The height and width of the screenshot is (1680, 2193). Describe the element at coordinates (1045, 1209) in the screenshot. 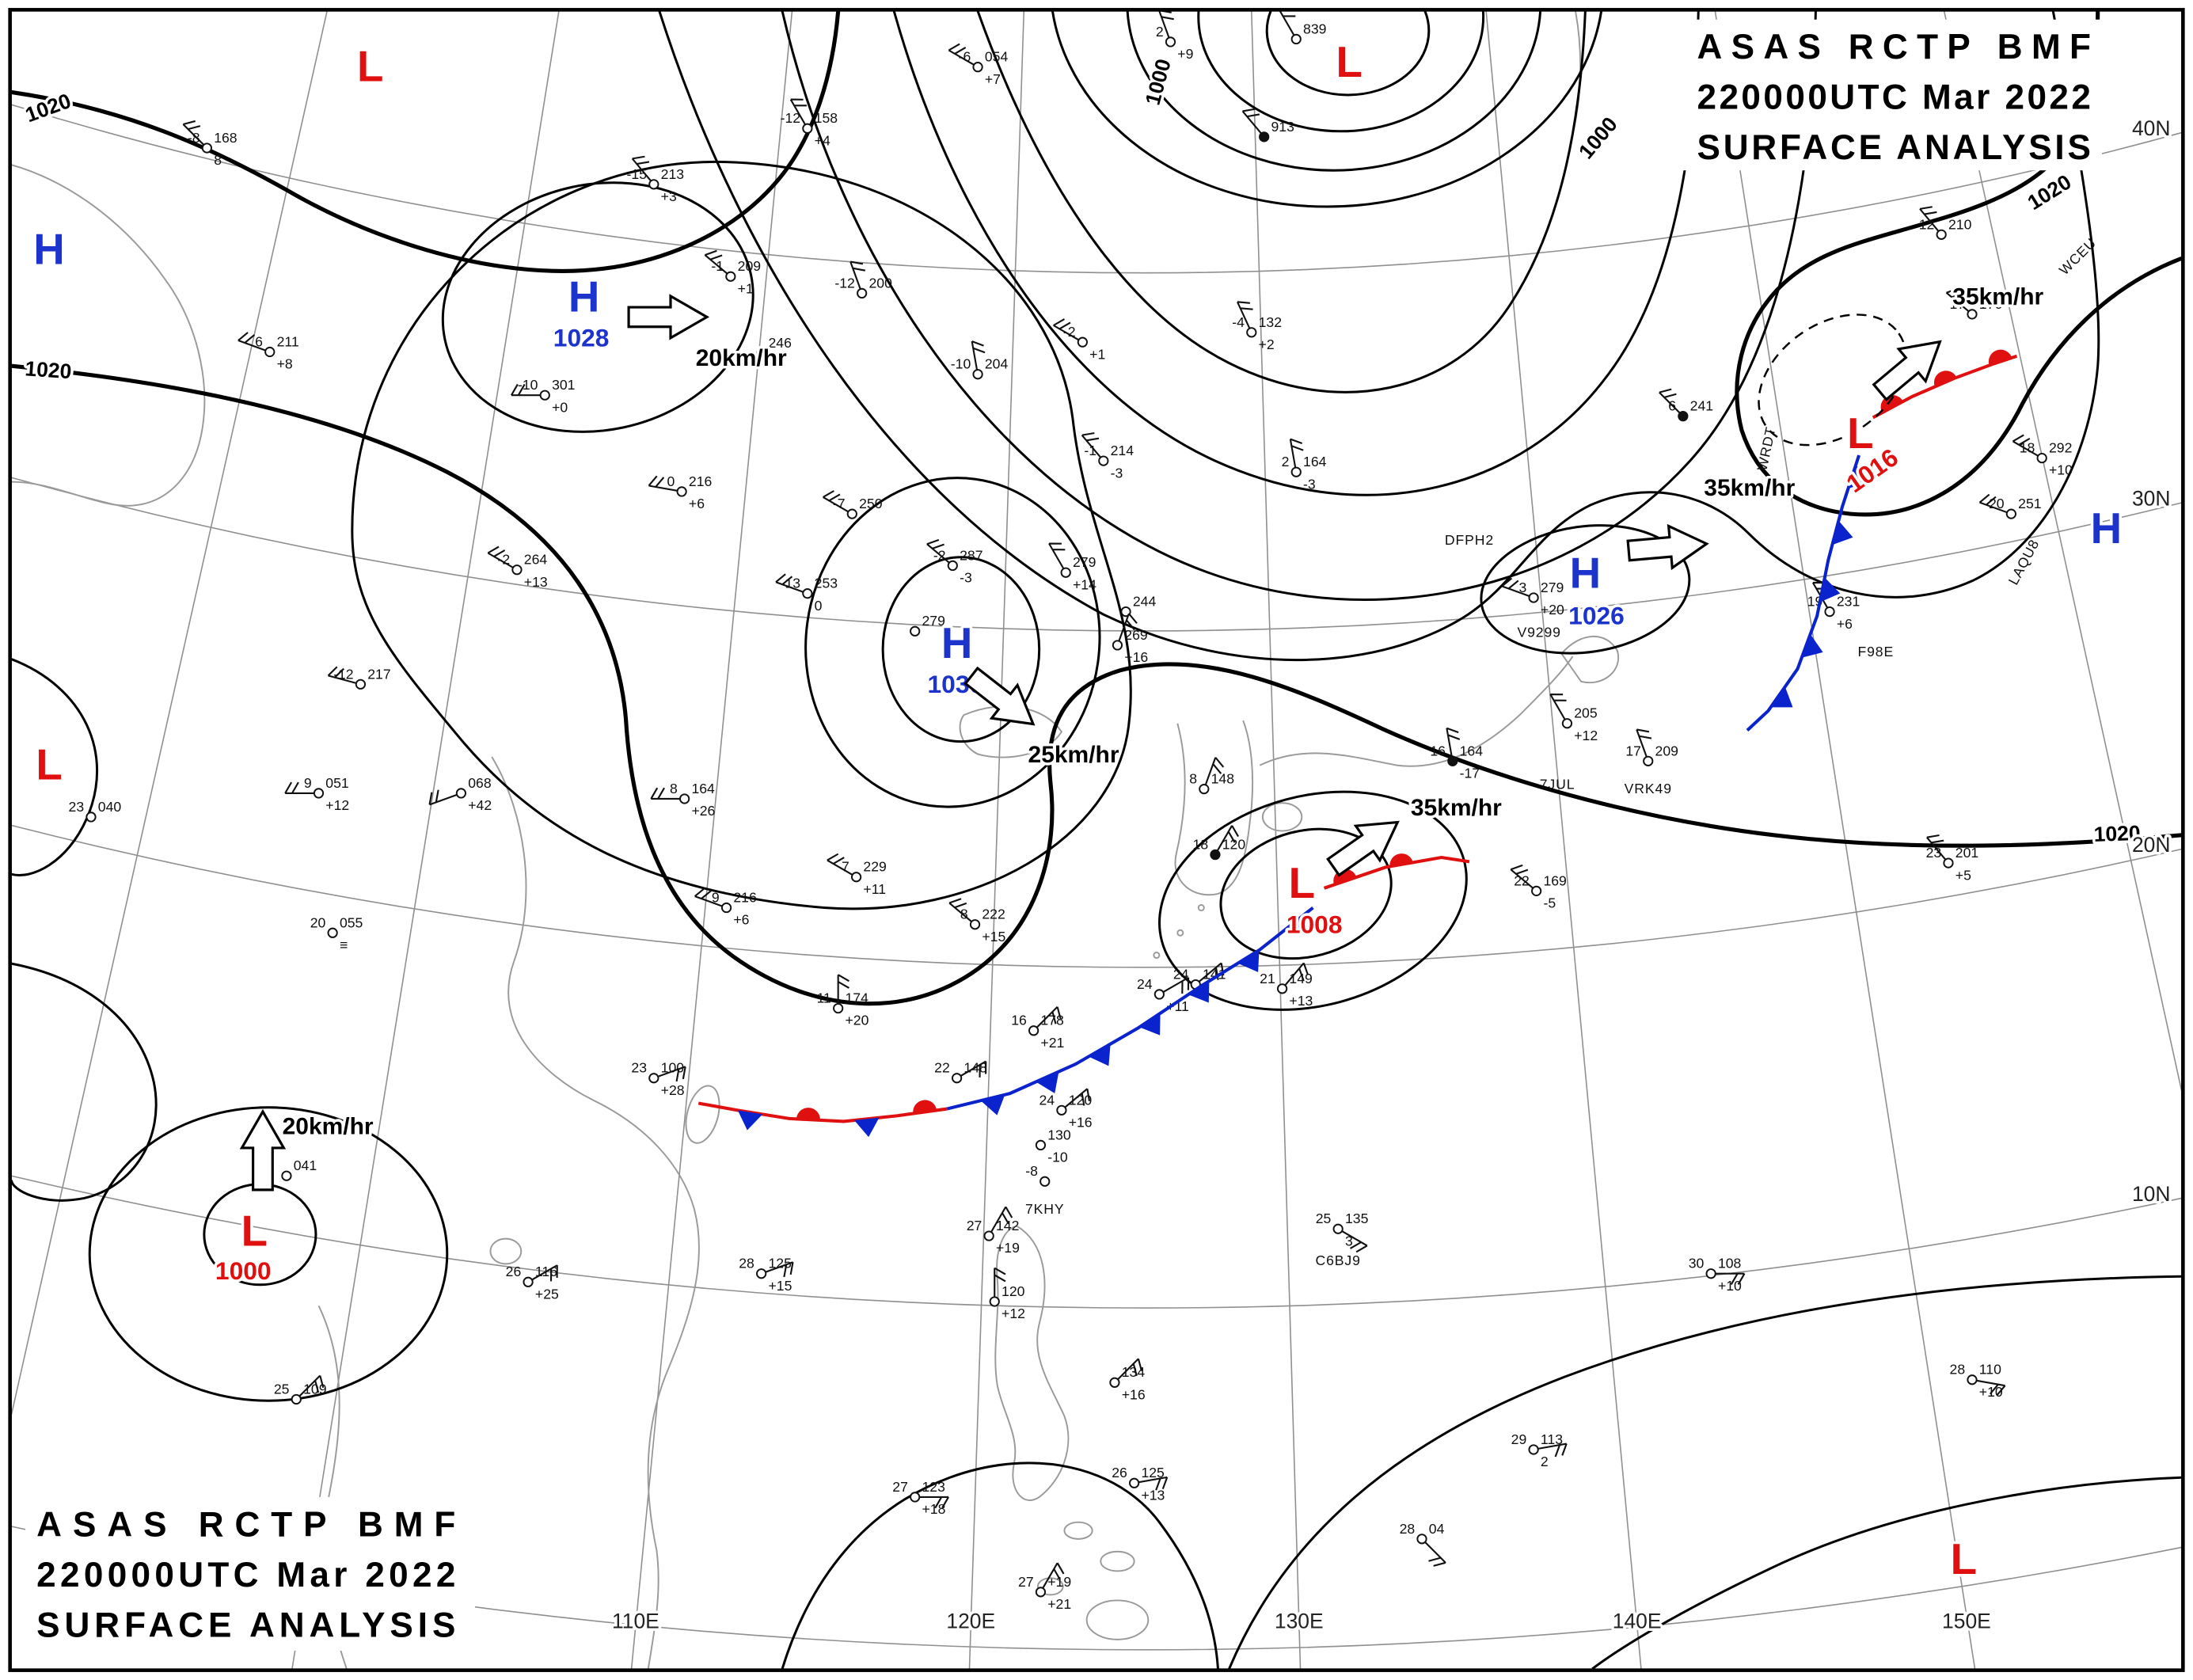

I see `station-id: 7KHY` at that location.